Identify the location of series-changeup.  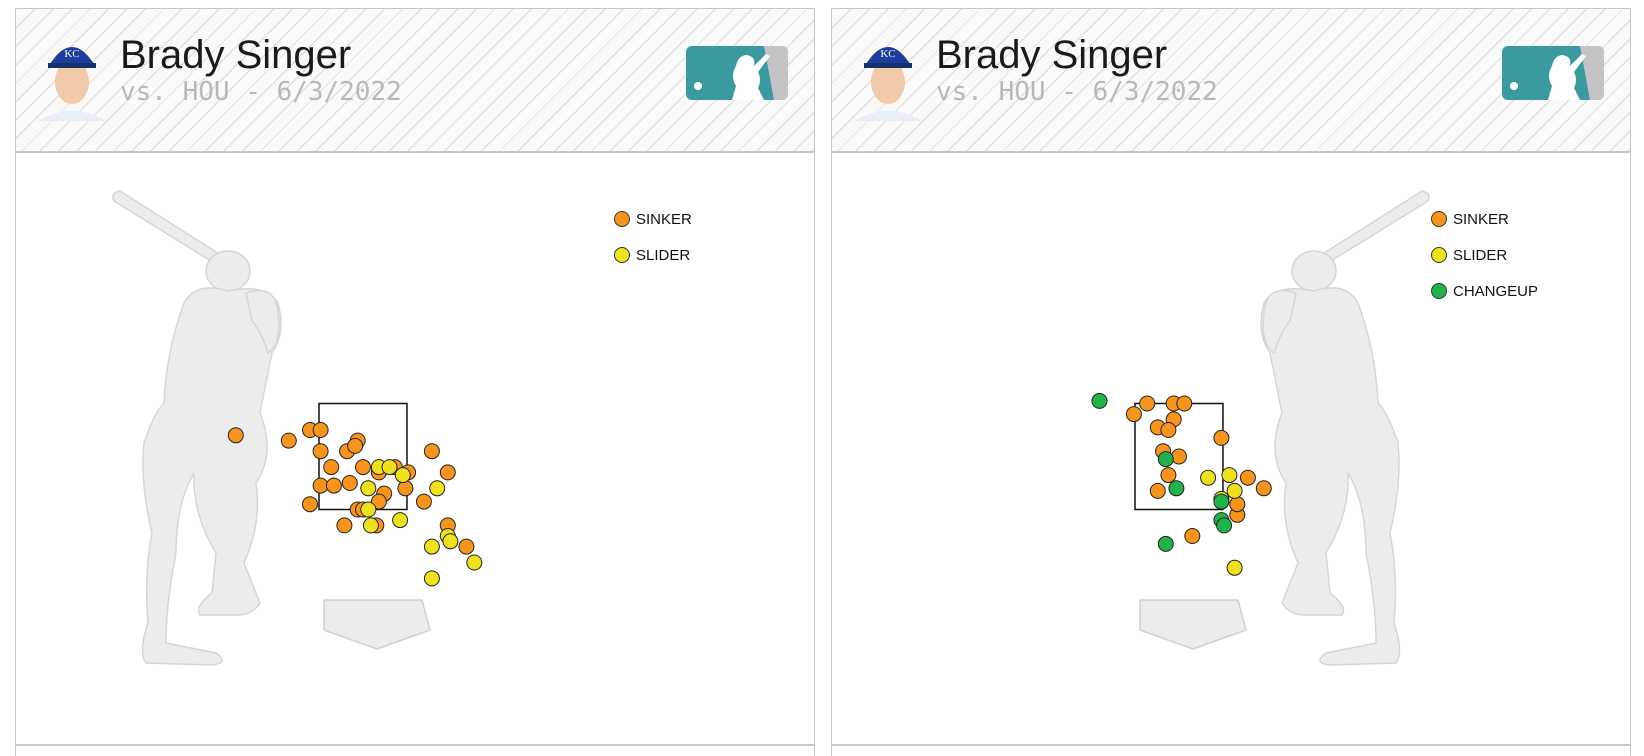
(1162, 472).